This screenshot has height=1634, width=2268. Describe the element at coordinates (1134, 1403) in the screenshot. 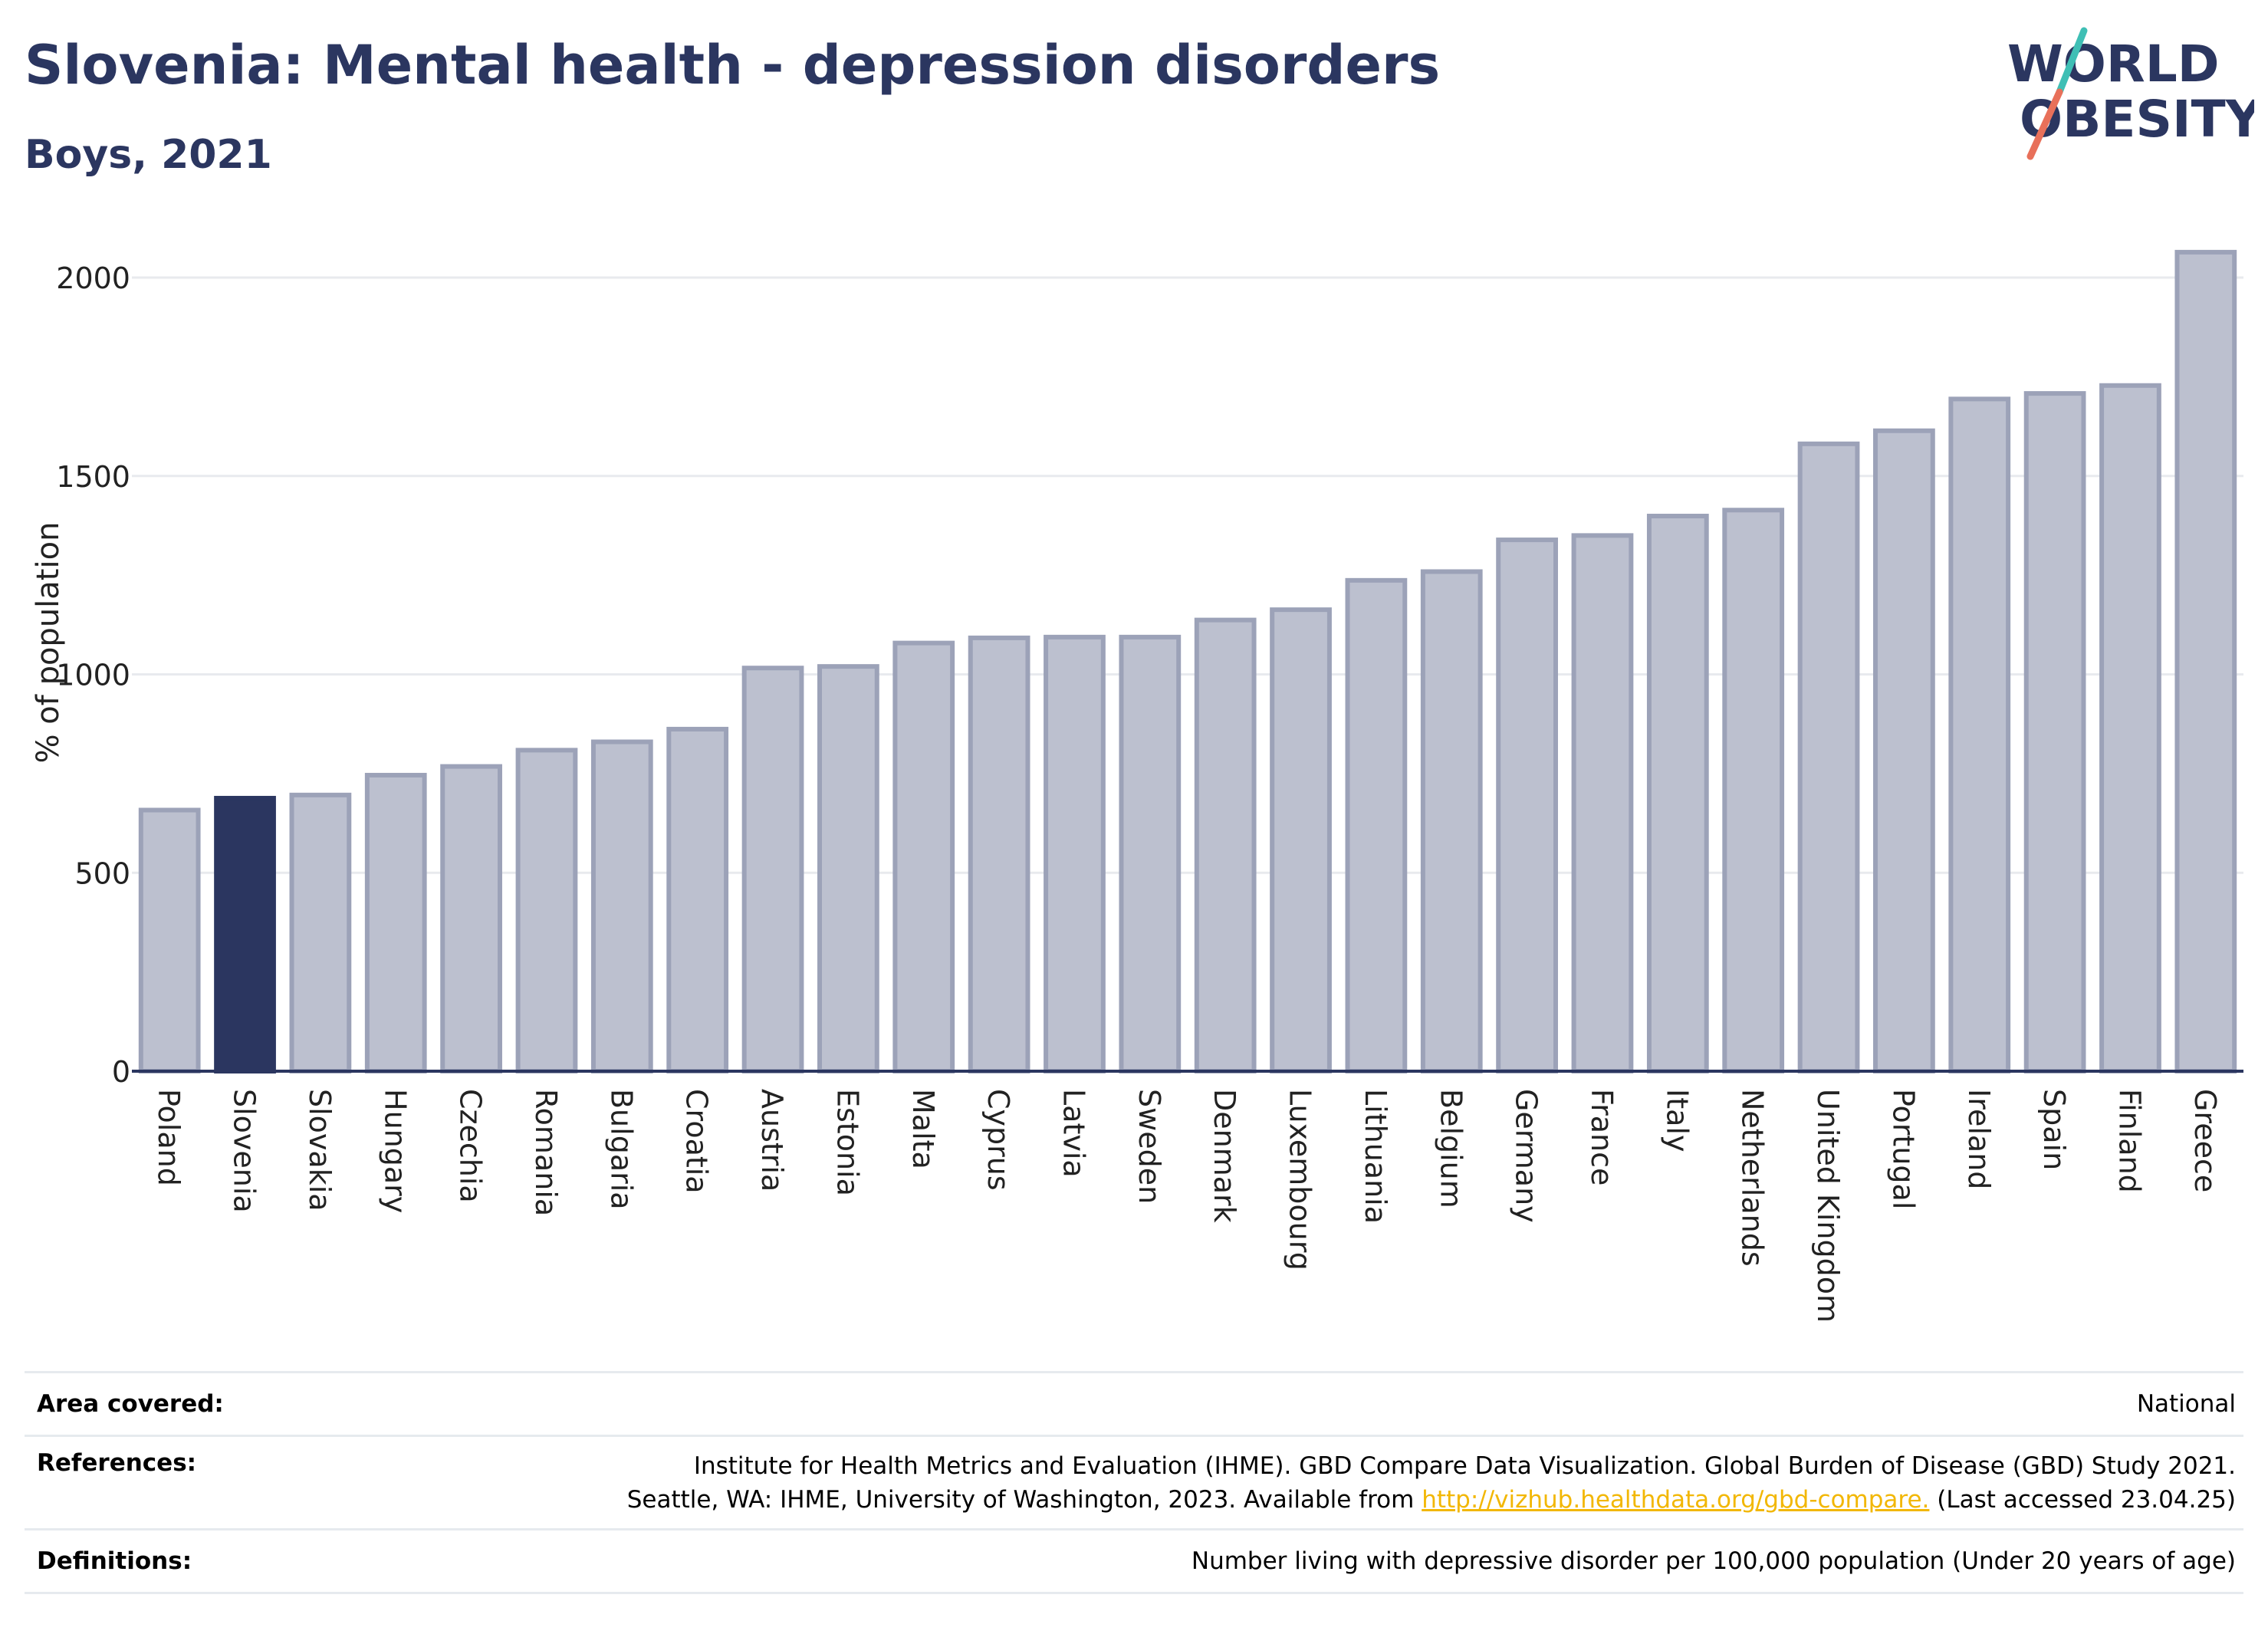

I see `footer-row-area: Area covered: National` at that location.